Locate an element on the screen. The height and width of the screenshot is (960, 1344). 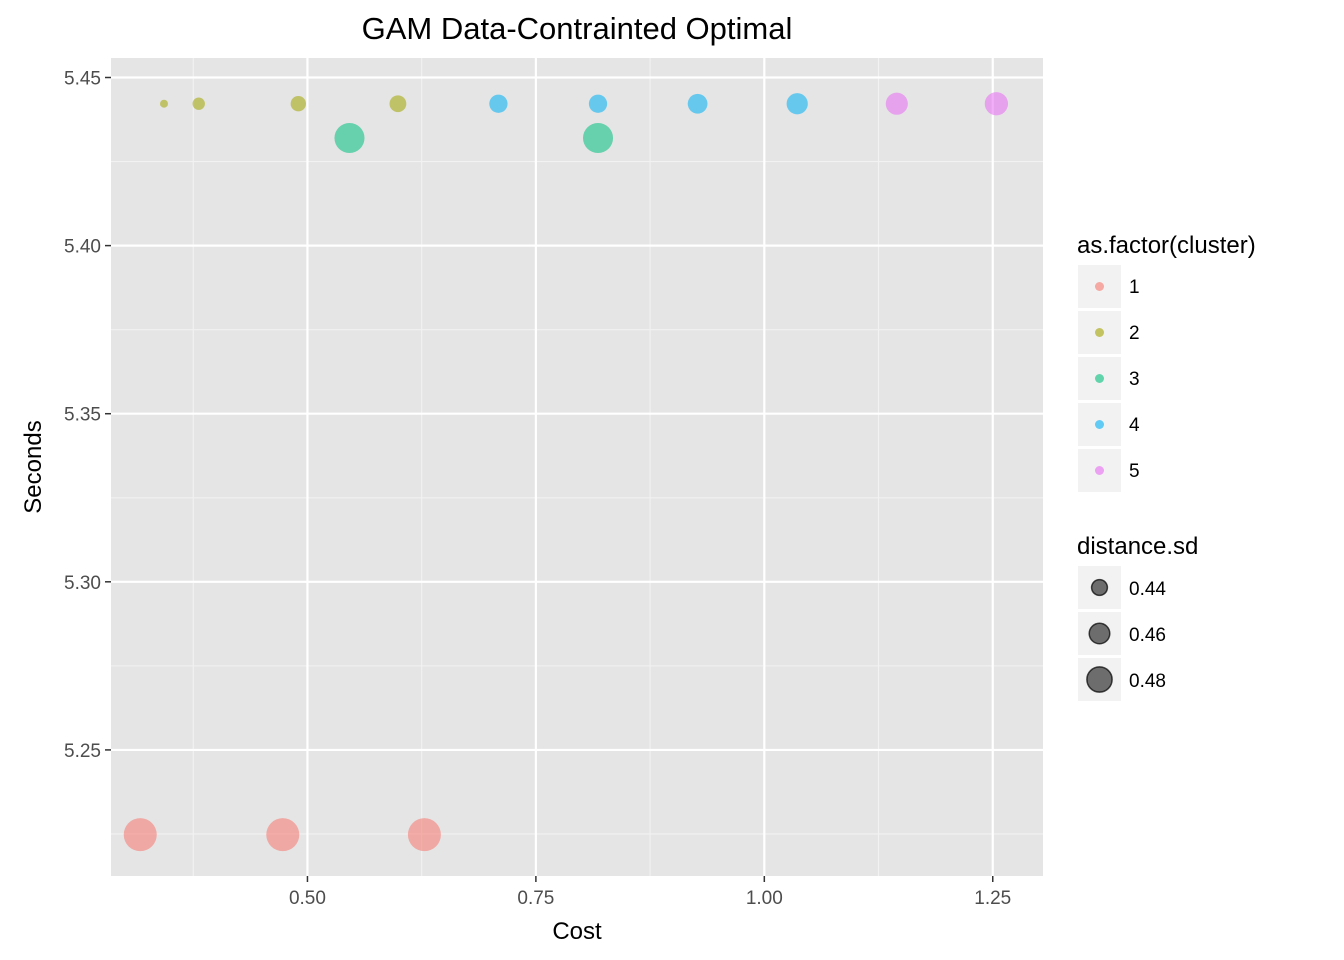
size-legend: distance.sd 0.44 0.46 0.48 is located at coordinates (1137, 617).